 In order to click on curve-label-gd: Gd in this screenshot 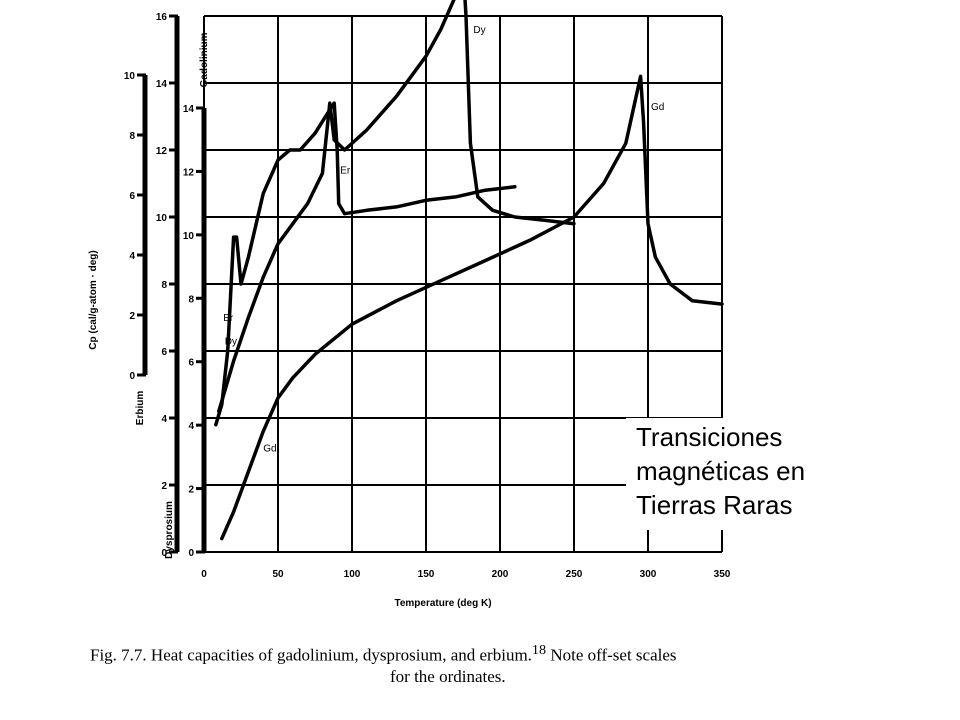, I will do `click(269, 449)`.